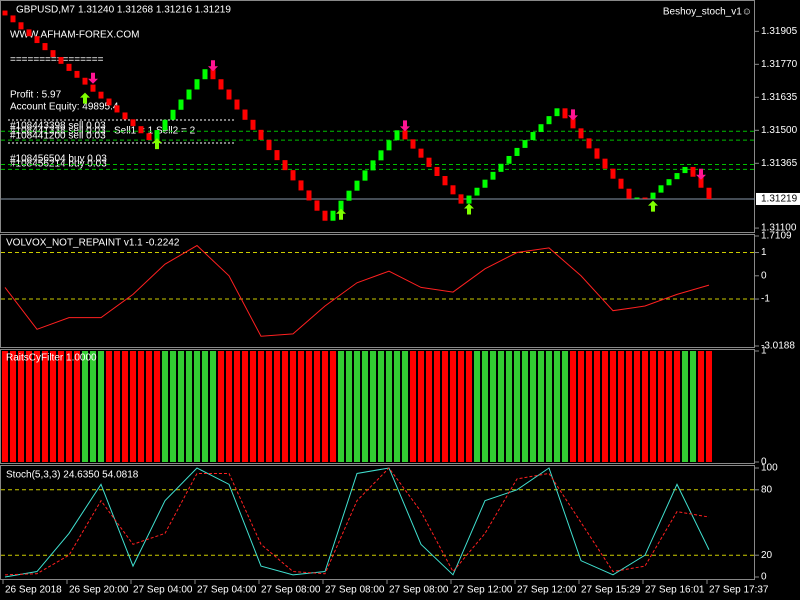  I want to click on y-tick-label: 1.7109, so click(776, 236).